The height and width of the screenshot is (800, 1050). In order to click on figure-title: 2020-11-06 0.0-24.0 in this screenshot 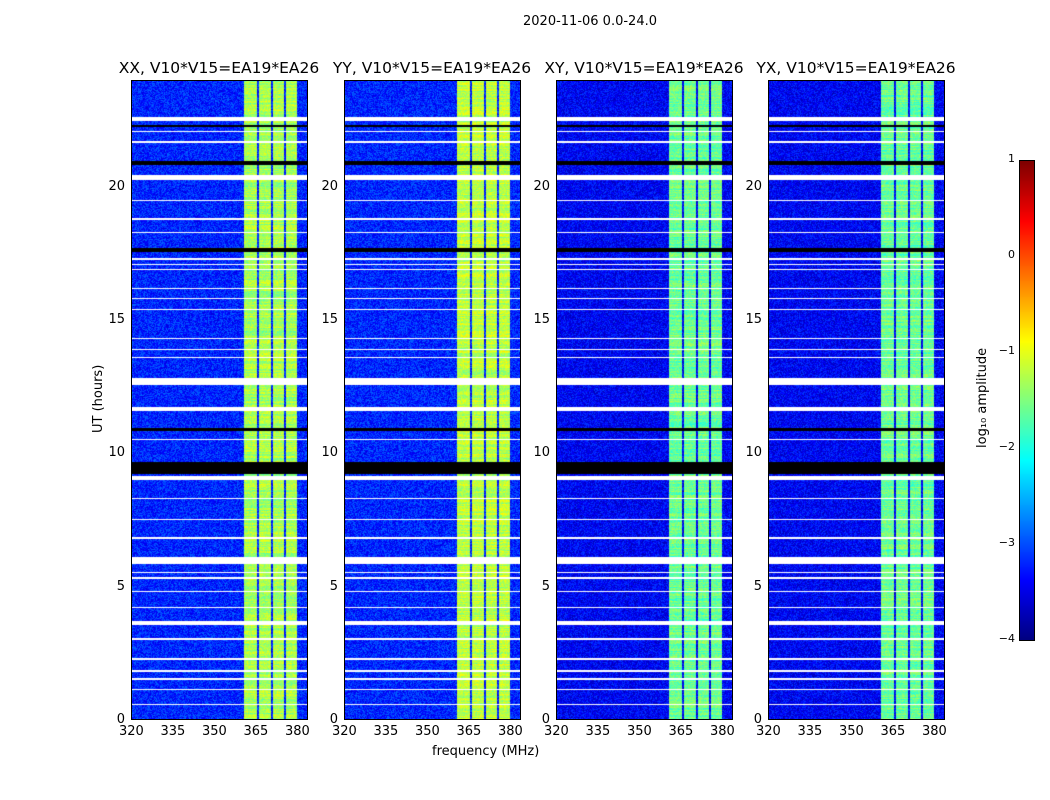, I will do `click(590, 21)`.